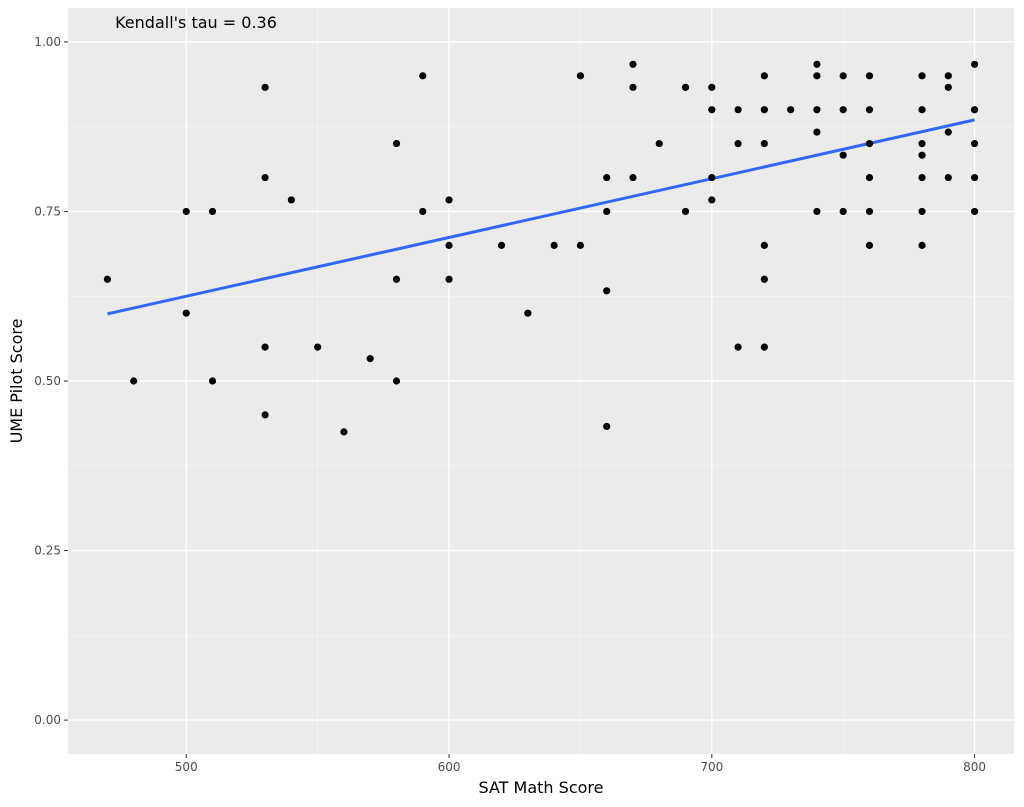  I want to click on x-tick-label: 800, so click(974, 767).